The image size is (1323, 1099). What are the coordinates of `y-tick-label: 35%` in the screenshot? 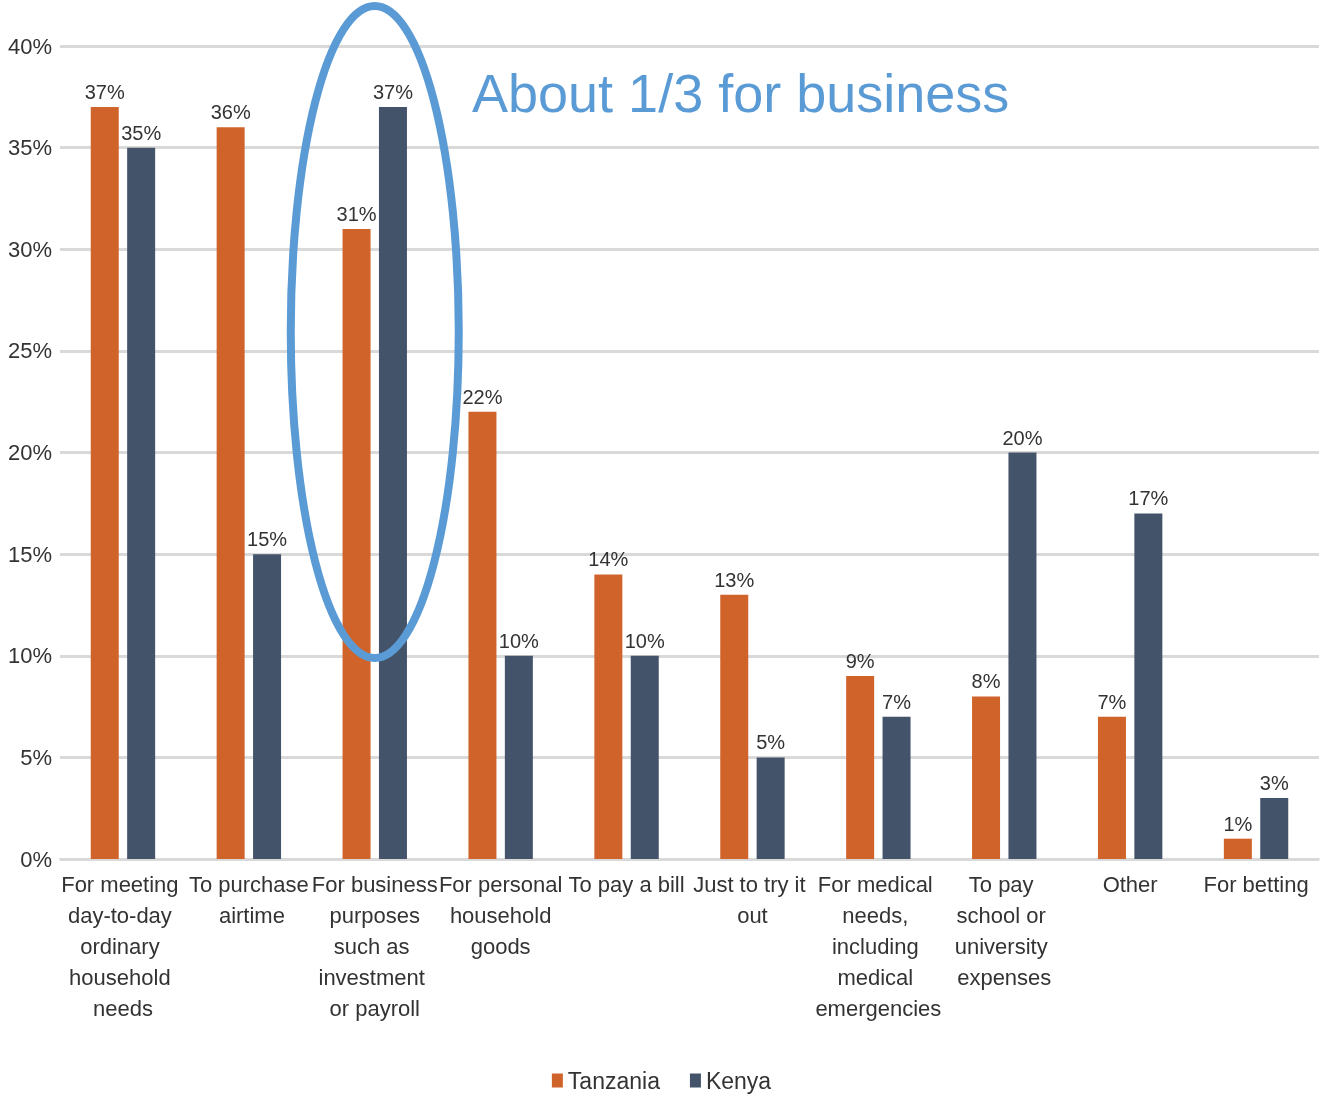 It's located at (29, 148).